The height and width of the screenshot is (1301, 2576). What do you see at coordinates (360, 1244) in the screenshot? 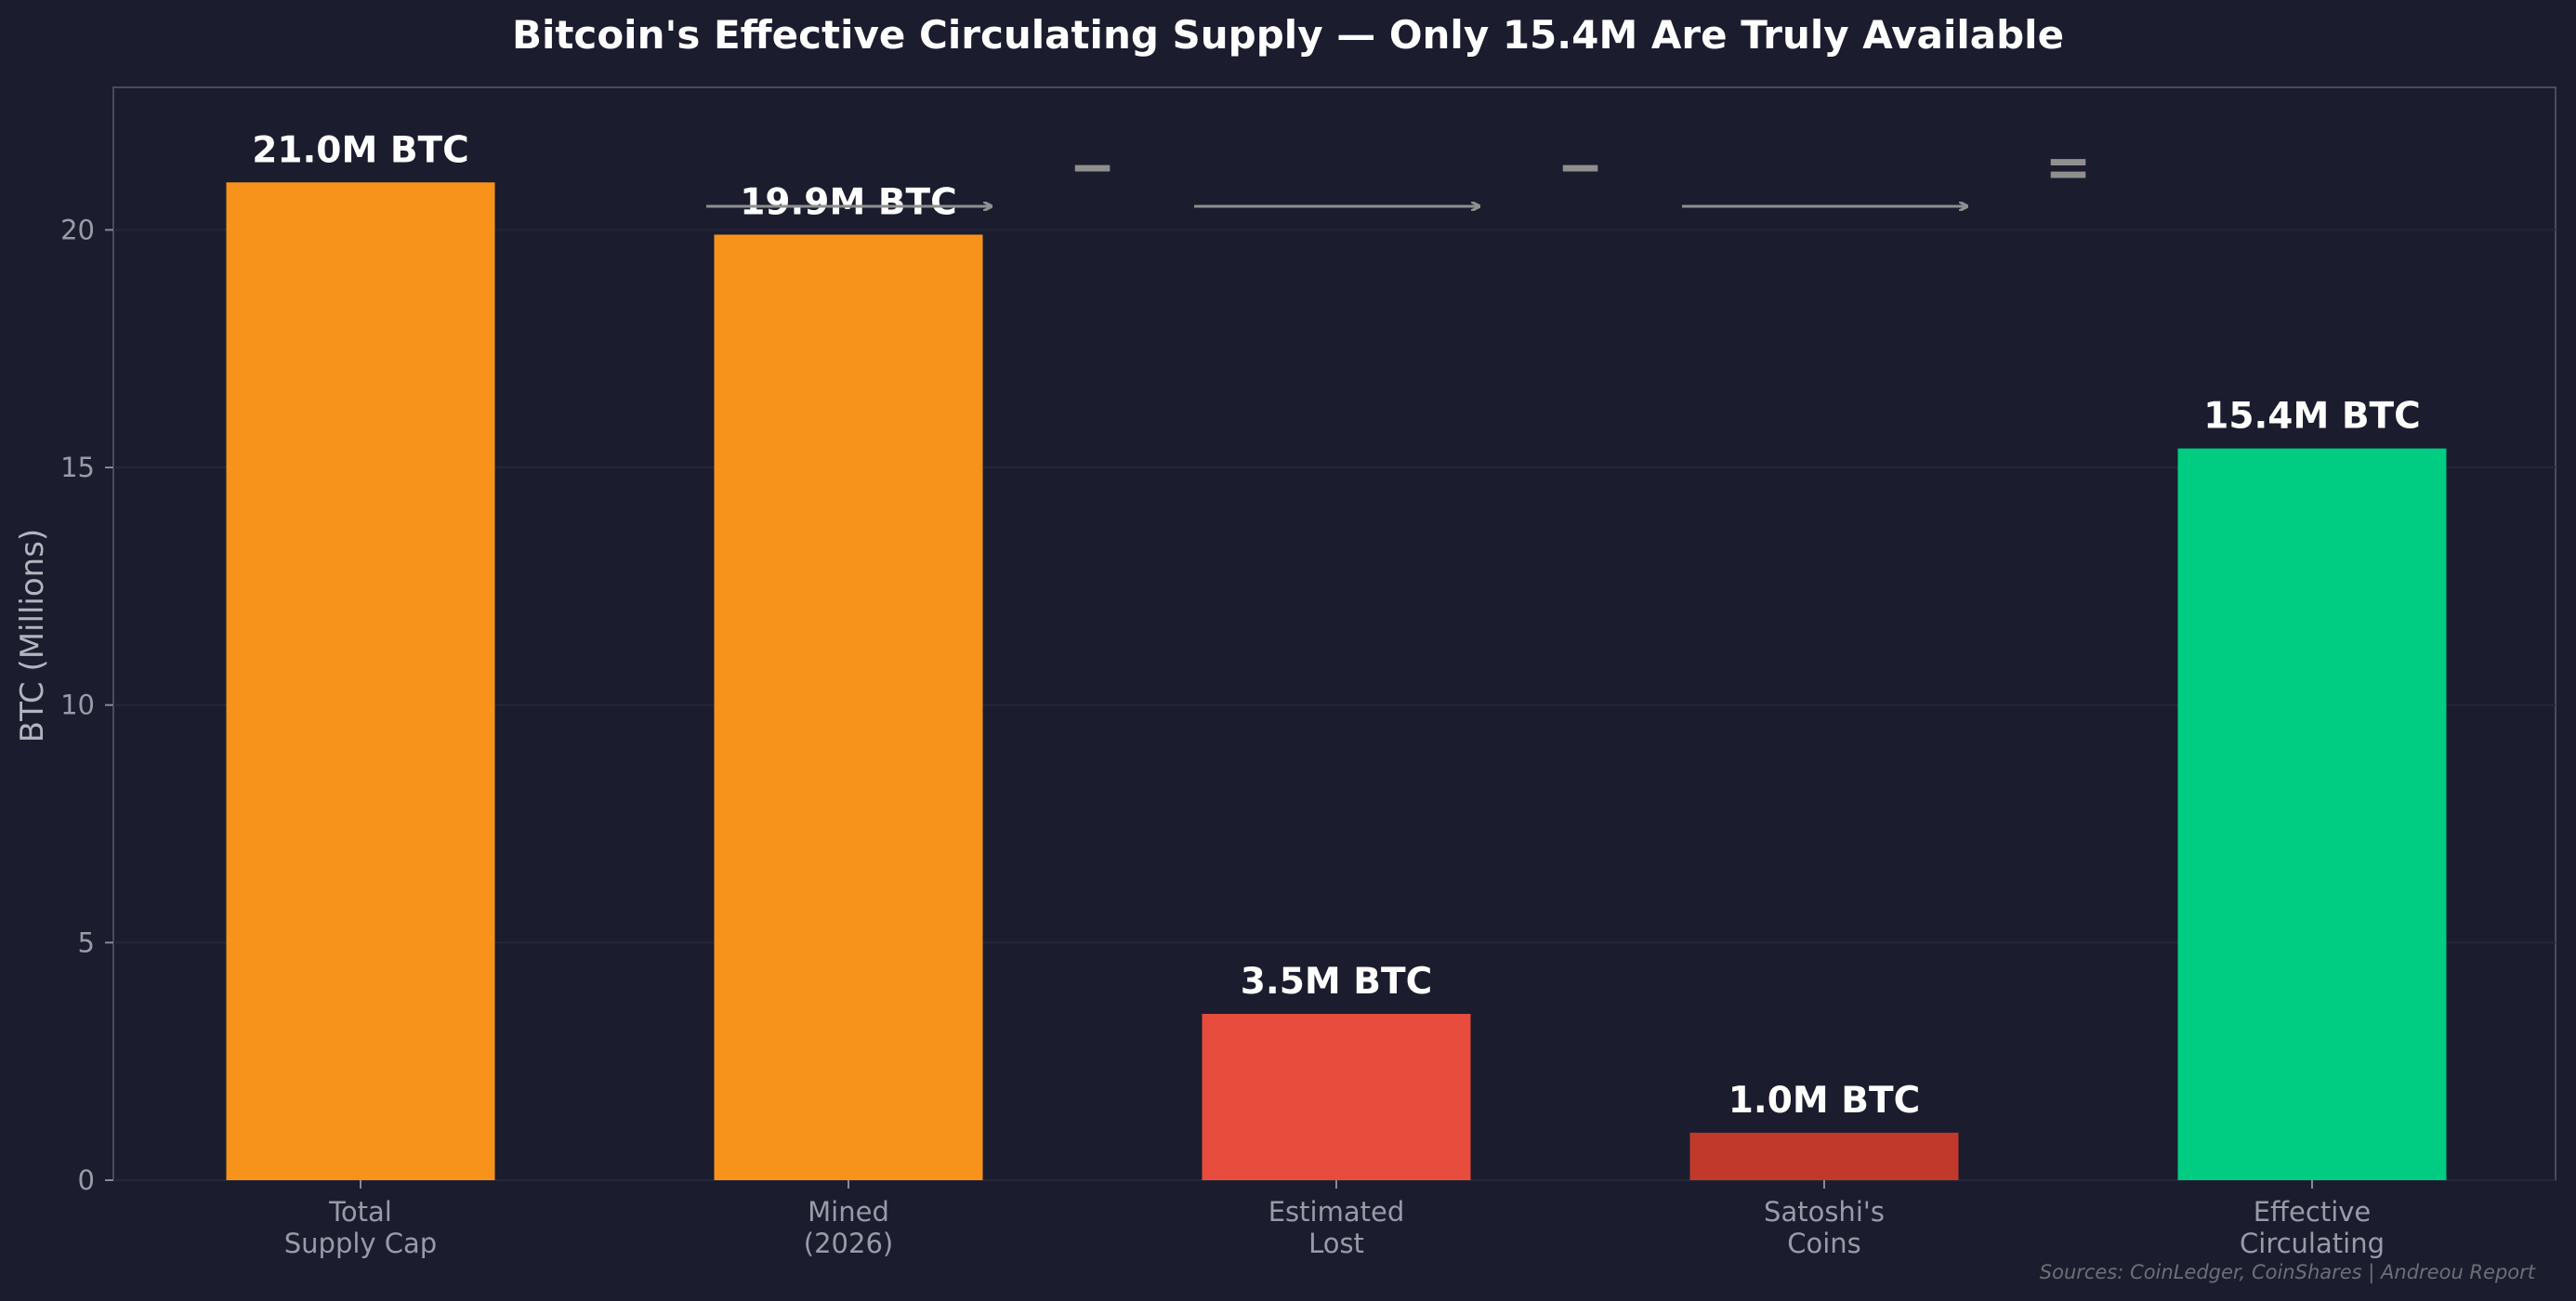
I see `x-tick-label: Supply Cap` at bounding box center [360, 1244].